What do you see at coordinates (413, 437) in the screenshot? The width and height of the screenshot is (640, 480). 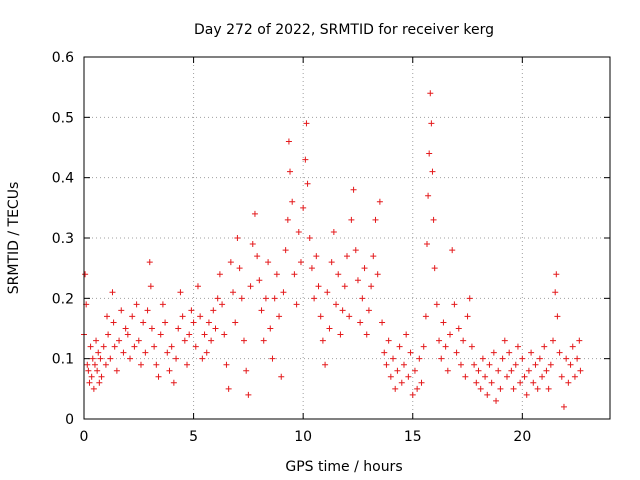 I see `x-tick-label: 15` at bounding box center [413, 437].